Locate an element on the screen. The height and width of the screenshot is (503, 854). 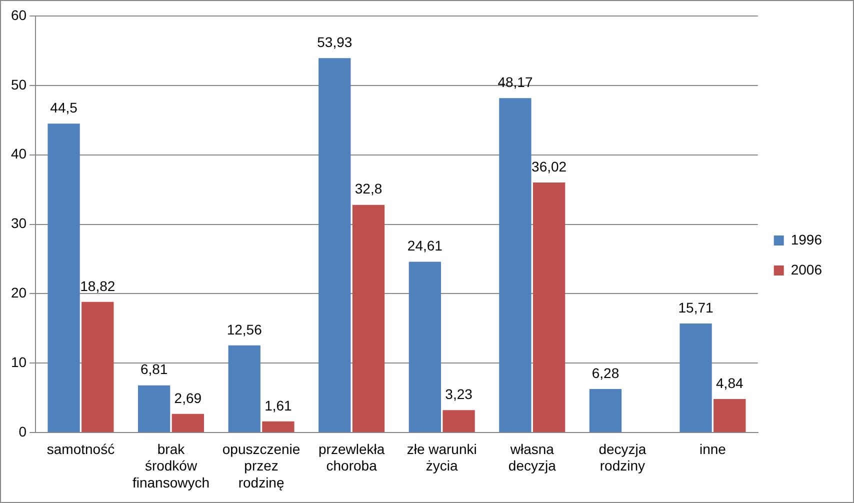
x-tick-label: złe warunki życia is located at coordinates (441, 457).